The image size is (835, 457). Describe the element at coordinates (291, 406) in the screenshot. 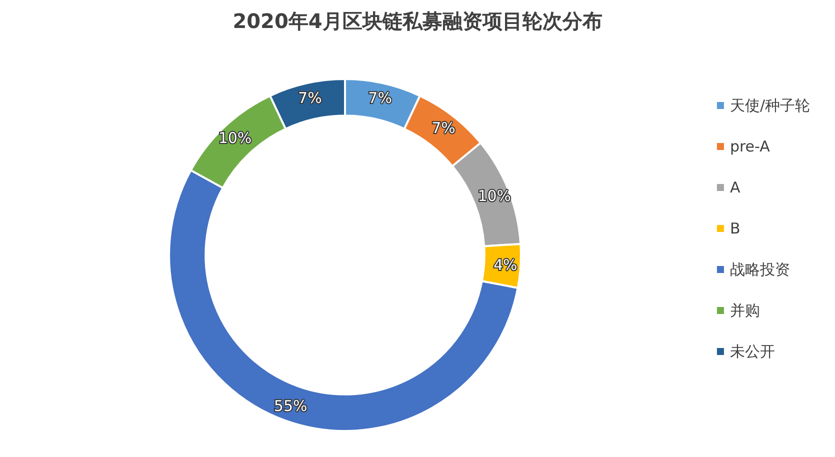

I see `data-label: 55%` at that location.